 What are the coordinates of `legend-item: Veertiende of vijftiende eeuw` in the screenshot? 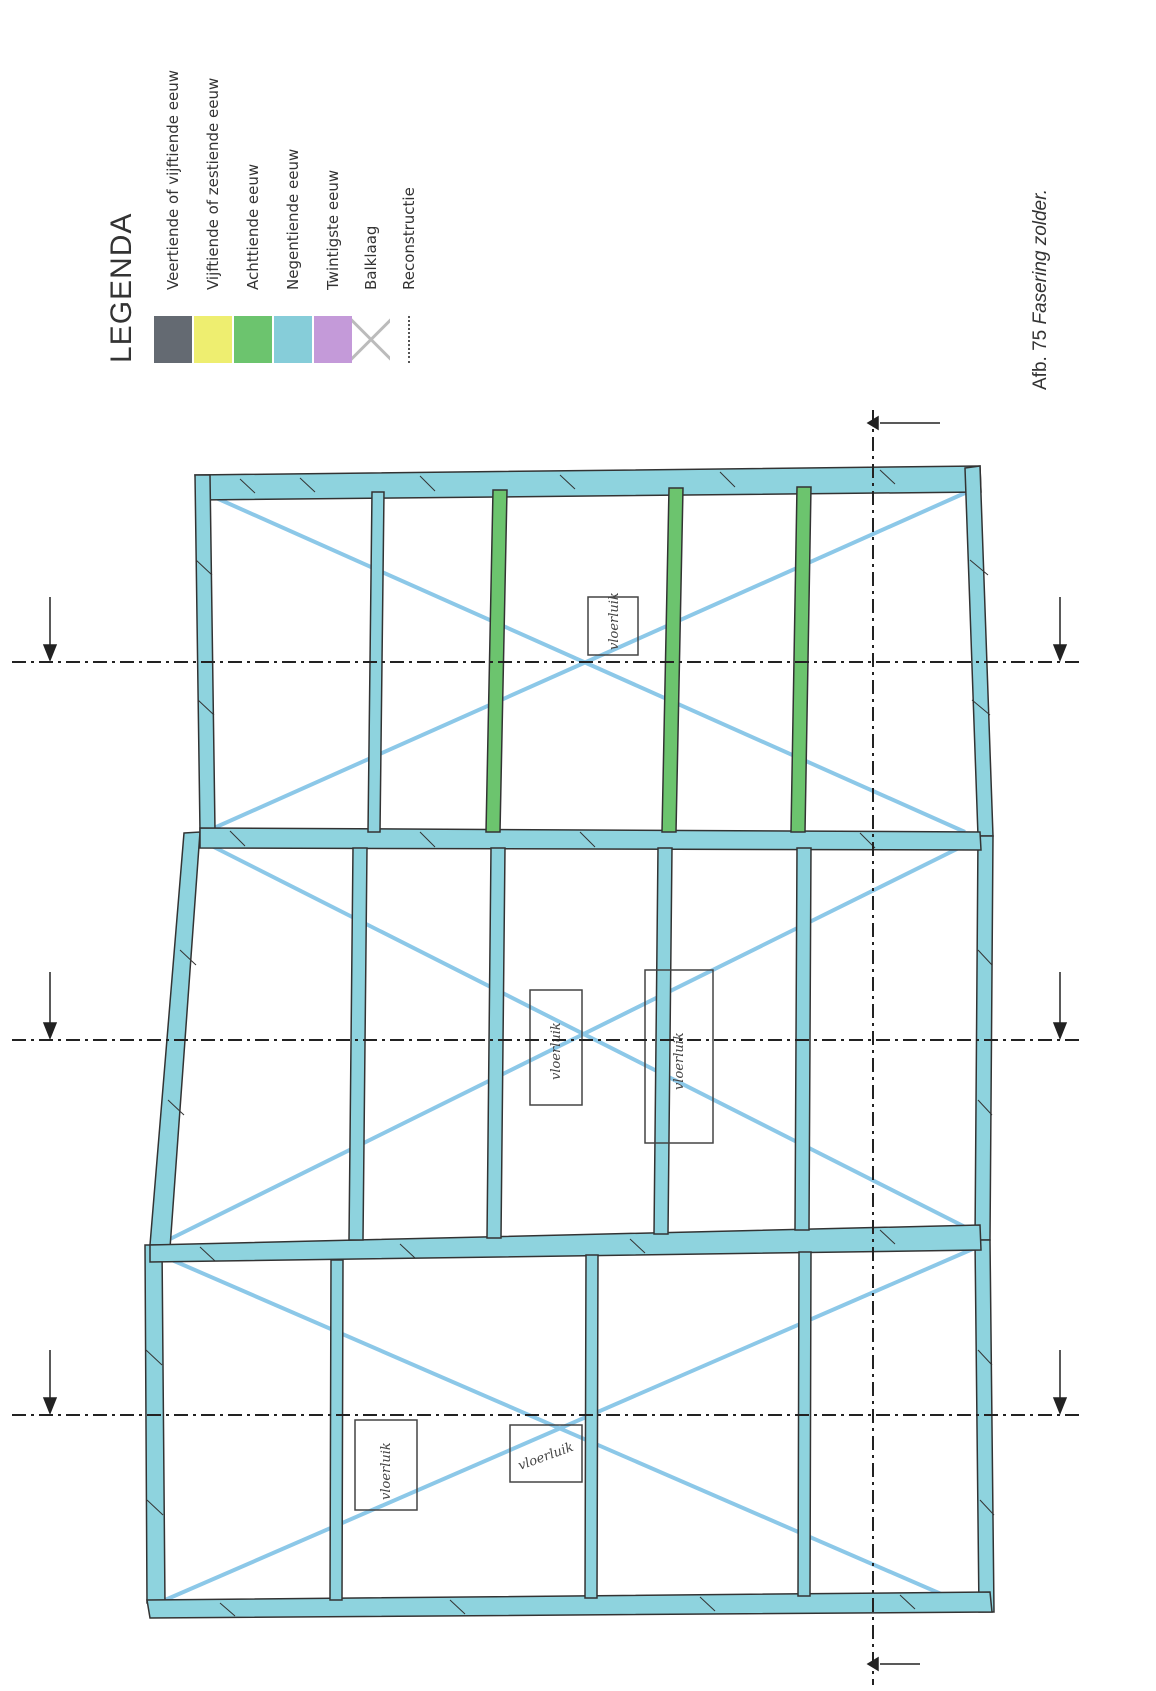 It's located at (173, 185).